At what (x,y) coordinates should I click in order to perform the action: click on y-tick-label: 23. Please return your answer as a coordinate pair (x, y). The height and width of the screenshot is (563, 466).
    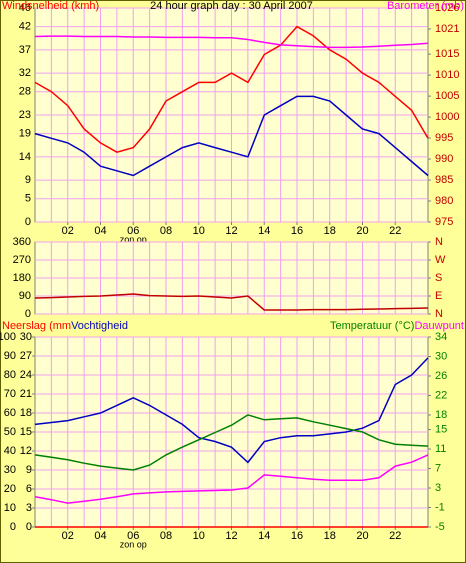
    Looking at the image, I should click on (25, 115).